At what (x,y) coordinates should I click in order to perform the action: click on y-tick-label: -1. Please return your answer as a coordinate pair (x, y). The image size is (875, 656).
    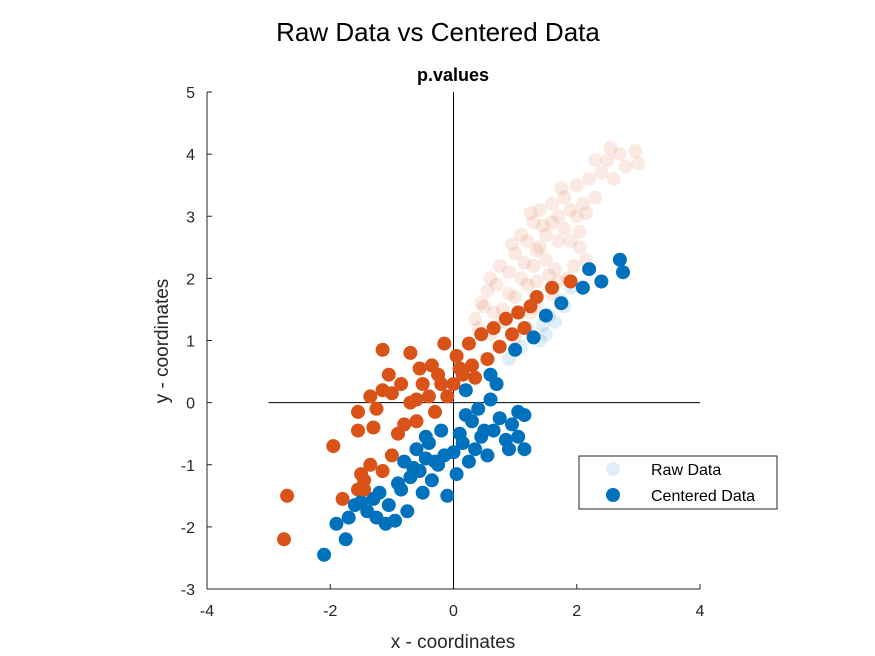
    Looking at the image, I should click on (188, 466).